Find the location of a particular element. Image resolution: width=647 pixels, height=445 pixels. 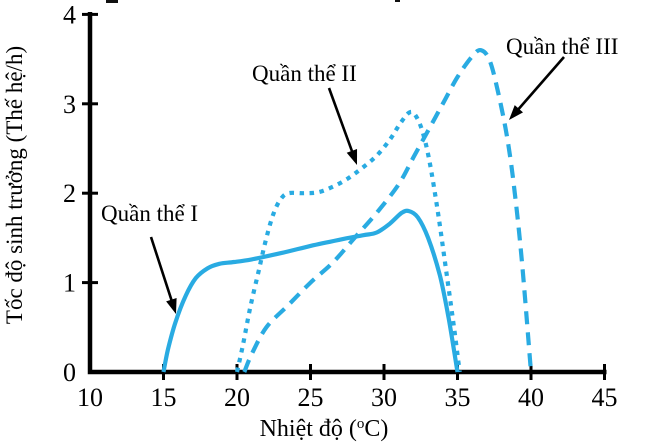

x-tick-label: 40 is located at coordinates (531, 397).